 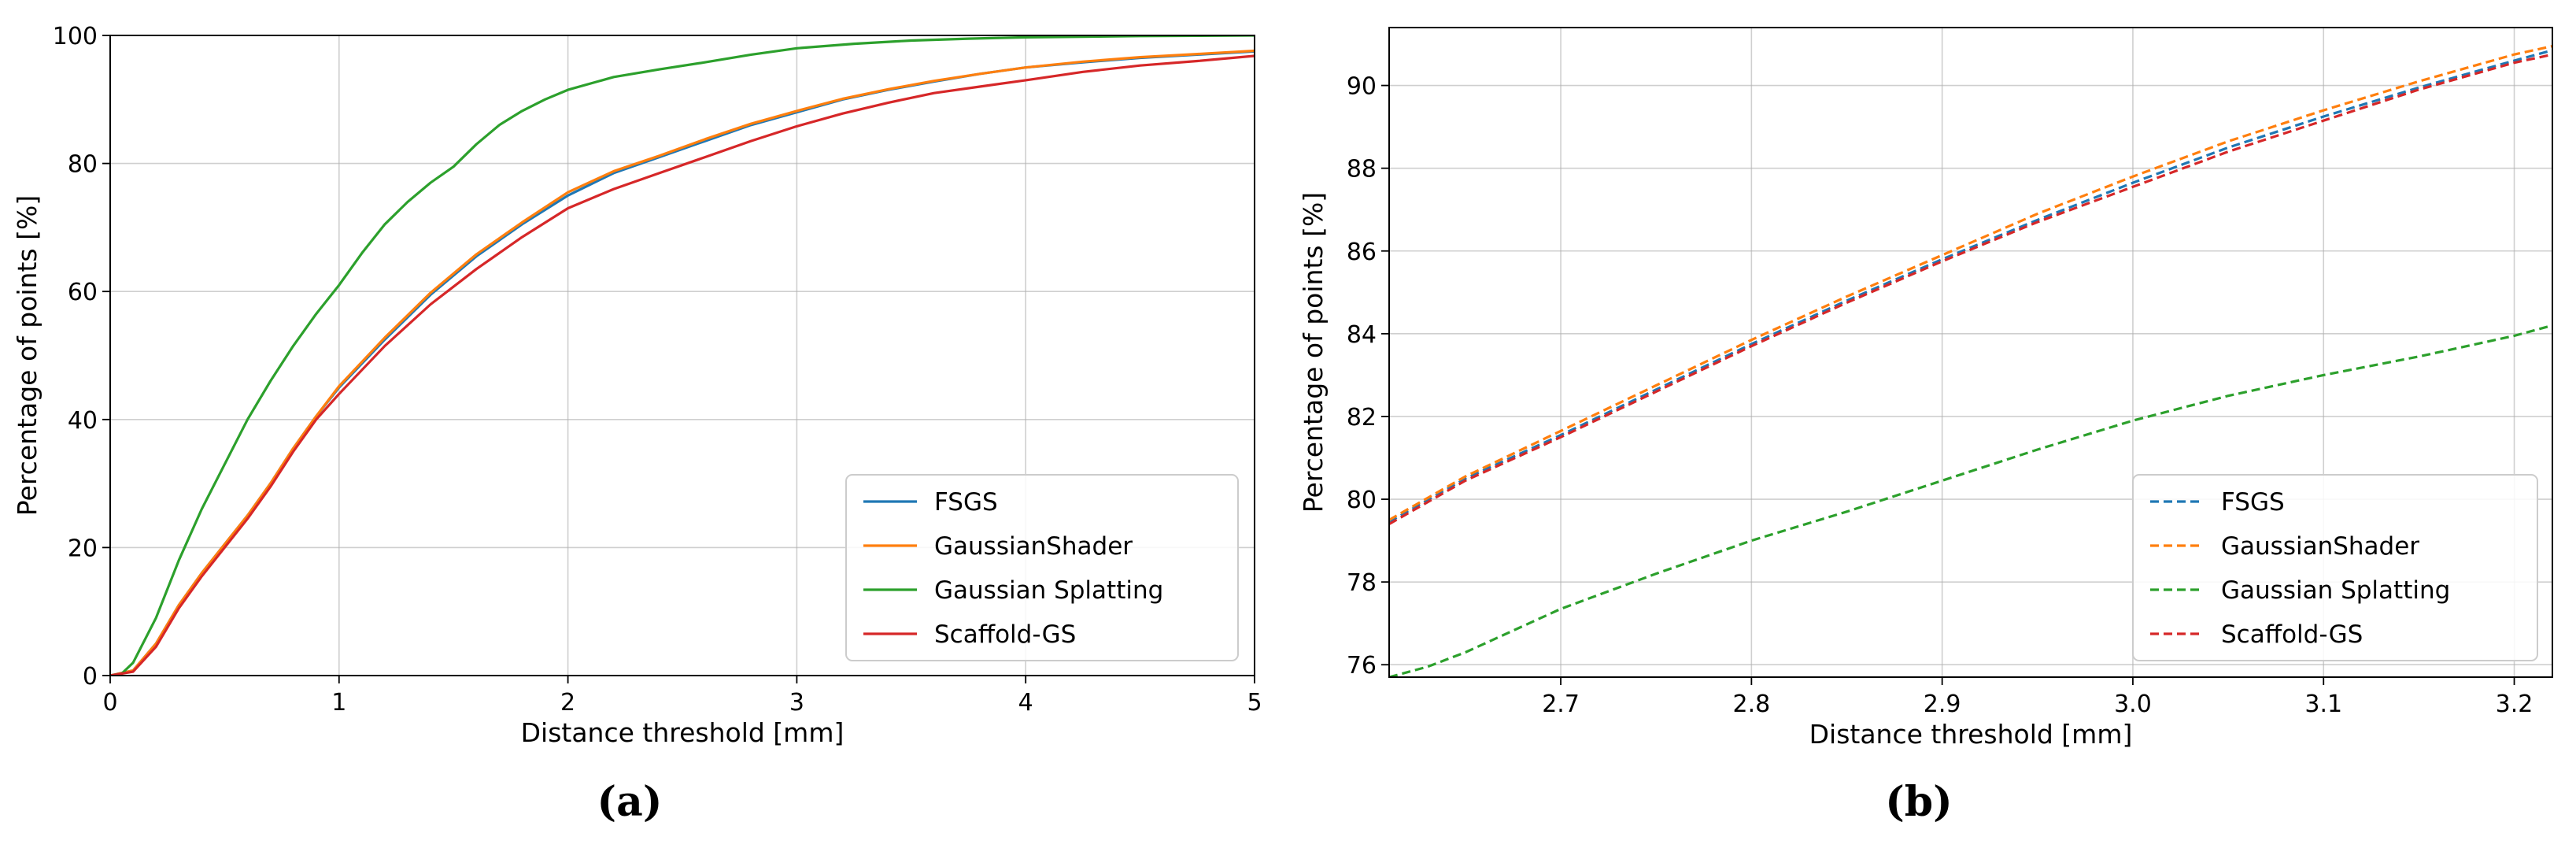 I want to click on x-tick-label: 3.1, so click(x=2323, y=704).